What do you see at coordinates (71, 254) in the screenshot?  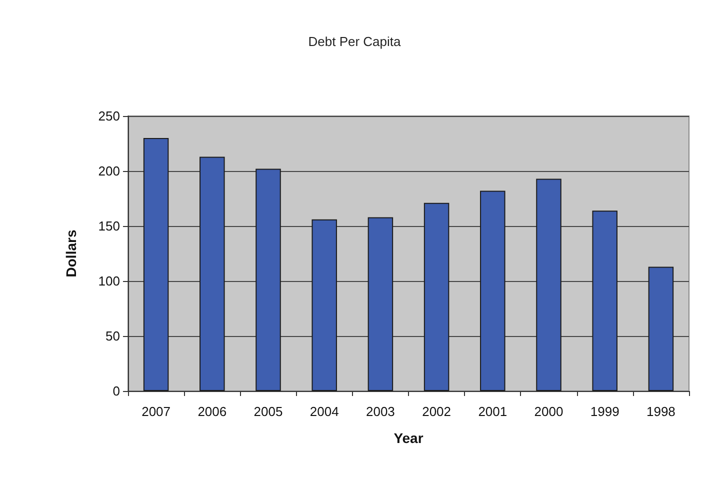 I see `y-axis-title: Dollars` at bounding box center [71, 254].